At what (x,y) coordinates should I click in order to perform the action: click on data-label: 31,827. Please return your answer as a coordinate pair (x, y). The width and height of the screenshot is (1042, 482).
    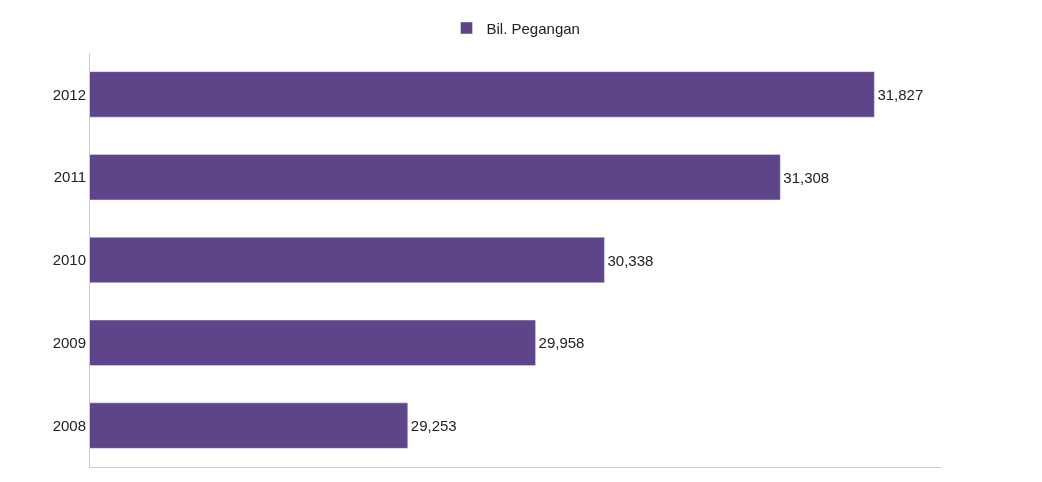
    Looking at the image, I should click on (900, 94).